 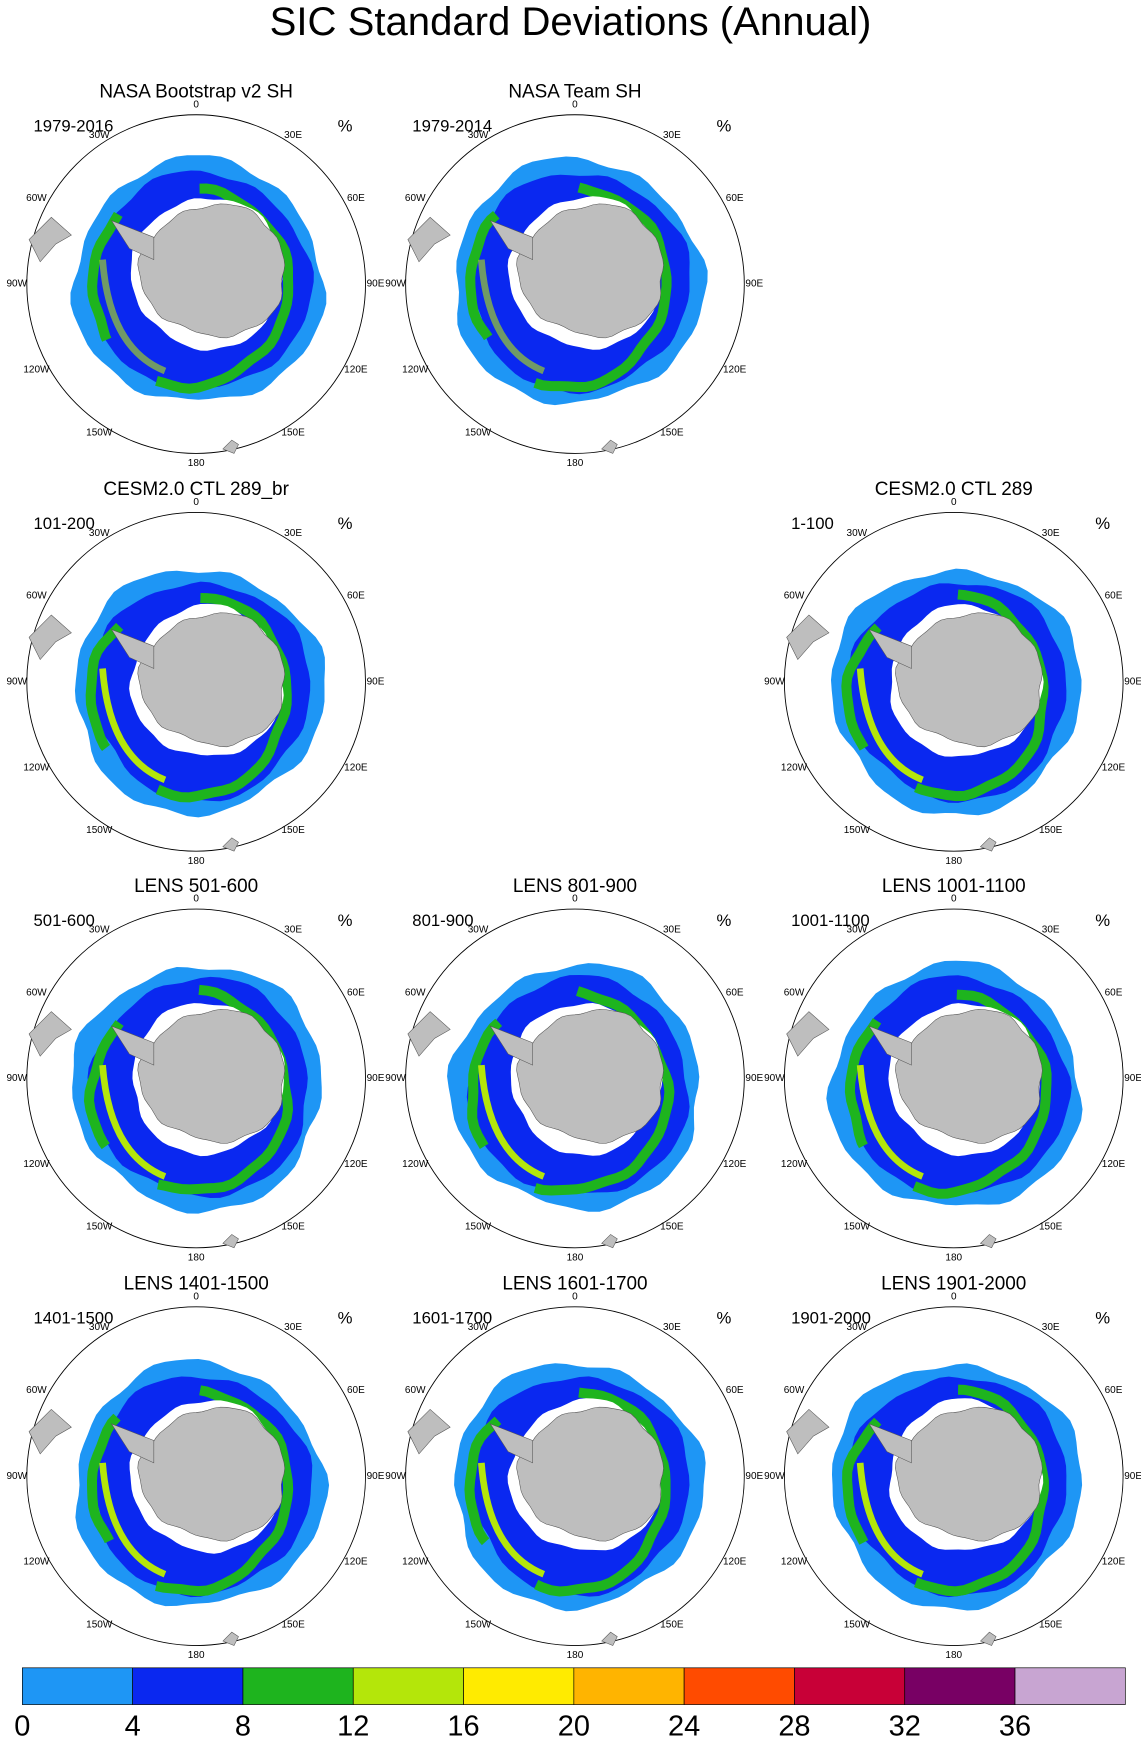 What do you see at coordinates (953, 1284) in the screenshot?
I see `panel-title: LENS 1901-2000` at bounding box center [953, 1284].